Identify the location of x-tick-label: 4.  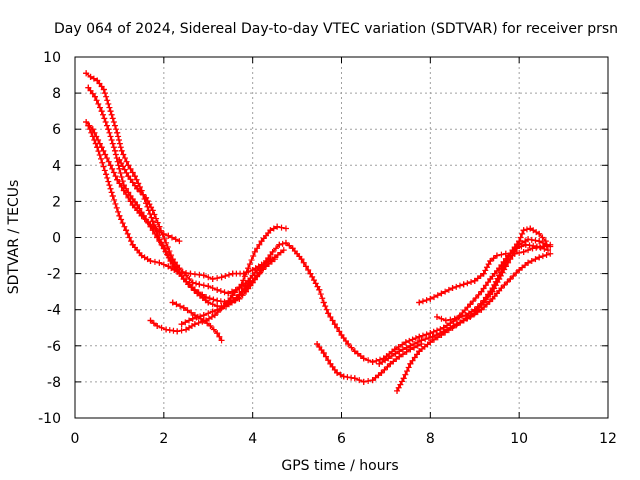
(252, 439).